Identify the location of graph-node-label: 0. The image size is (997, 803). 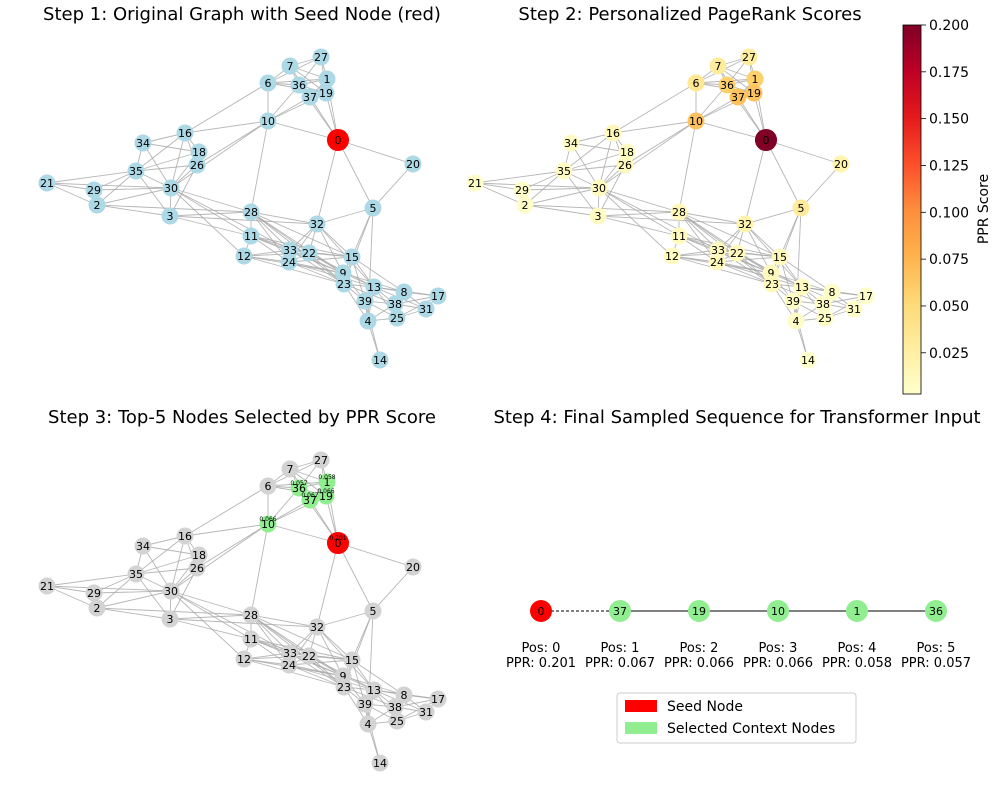
(338, 140).